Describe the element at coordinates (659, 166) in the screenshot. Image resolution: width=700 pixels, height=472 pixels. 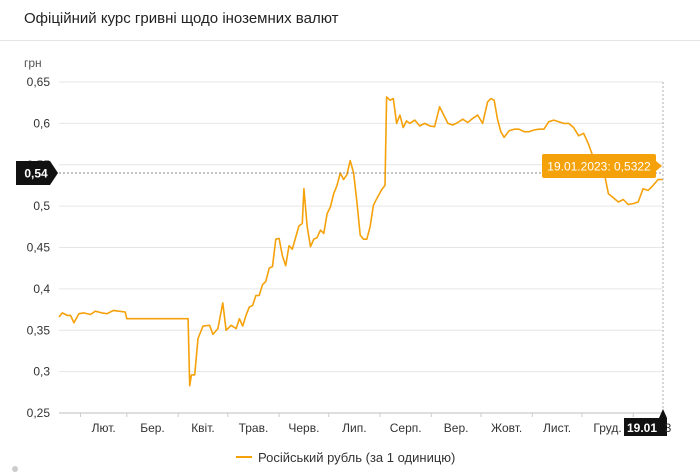
I see `tooltip-arrow` at that location.